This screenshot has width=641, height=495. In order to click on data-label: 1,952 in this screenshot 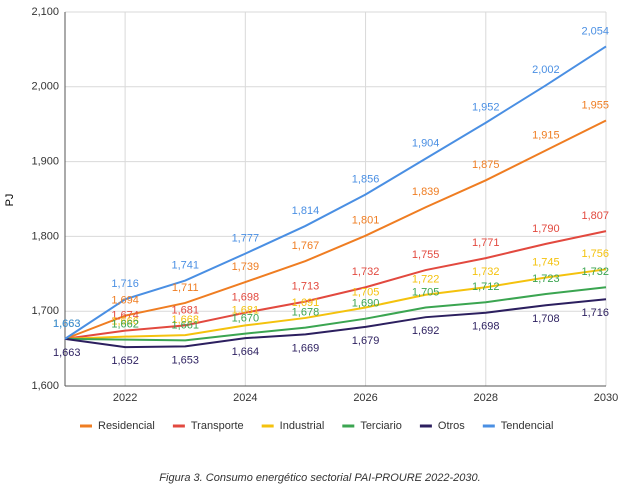, I will do `click(486, 108)`.